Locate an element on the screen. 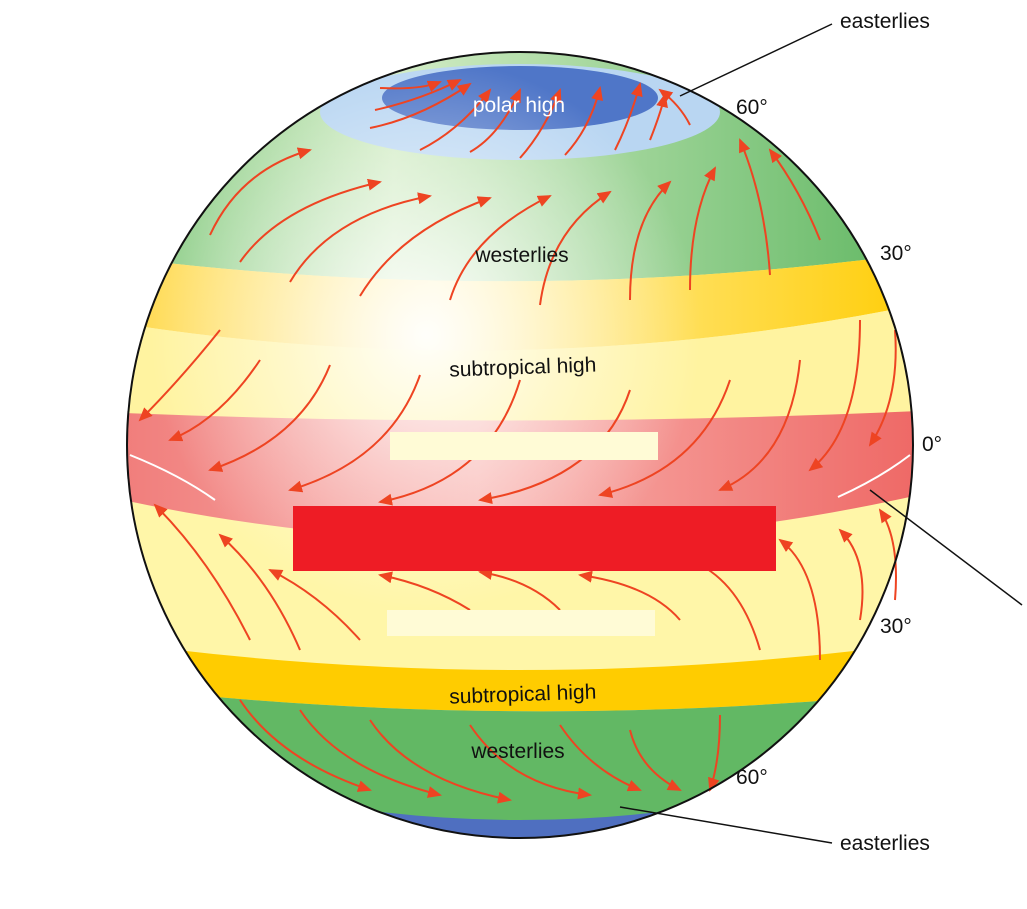 The image size is (1027, 909). easterlies-bottom-label: easterlies is located at coordinates (885, 843).